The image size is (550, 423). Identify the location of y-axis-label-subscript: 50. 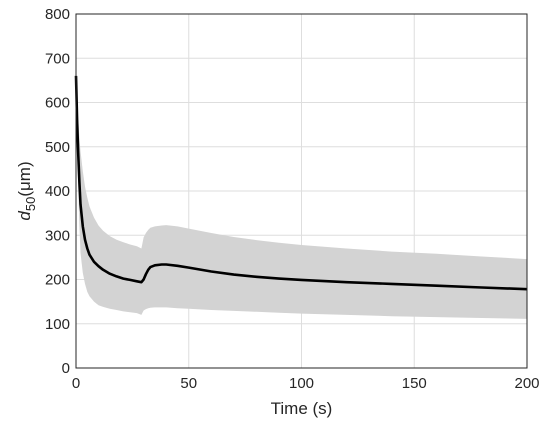
(30, 204).